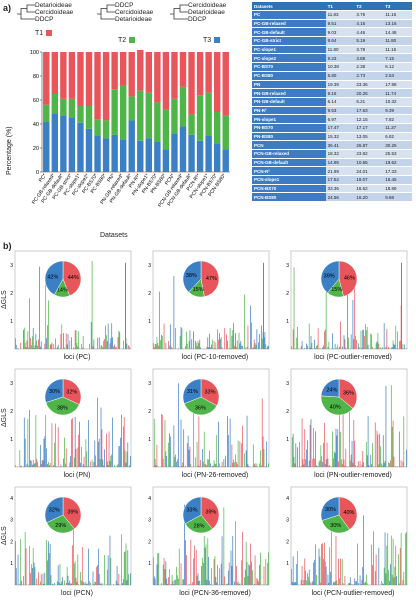  Describe the element at coordinates (329, 276) in the screenshot. I see `pie-label: 39%` at that location.